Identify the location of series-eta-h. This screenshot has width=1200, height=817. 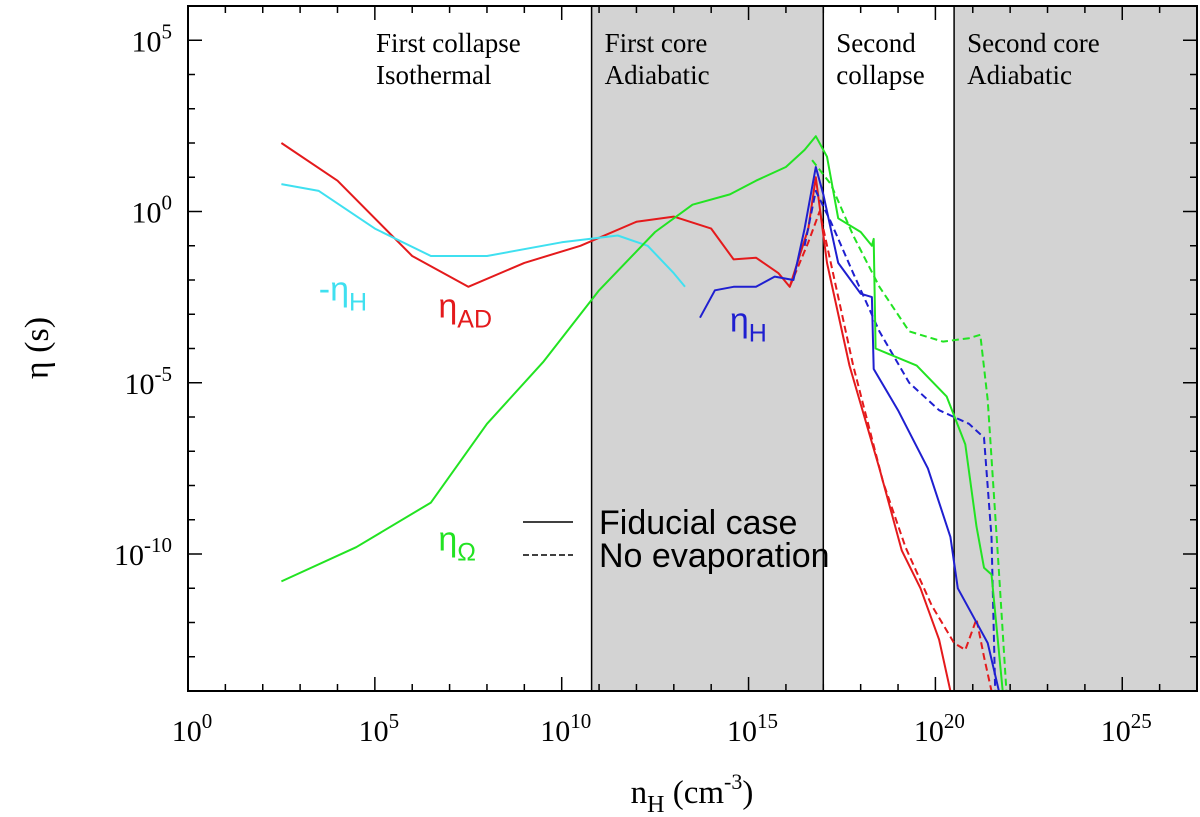
(483, 235).